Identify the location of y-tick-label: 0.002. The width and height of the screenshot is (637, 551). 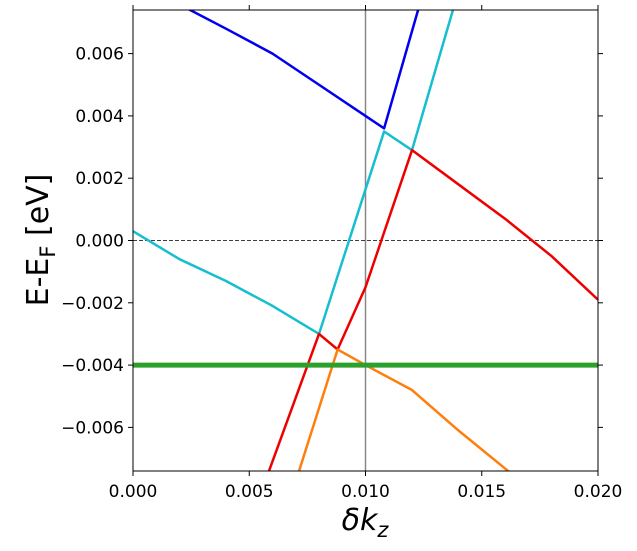
(99, 179).